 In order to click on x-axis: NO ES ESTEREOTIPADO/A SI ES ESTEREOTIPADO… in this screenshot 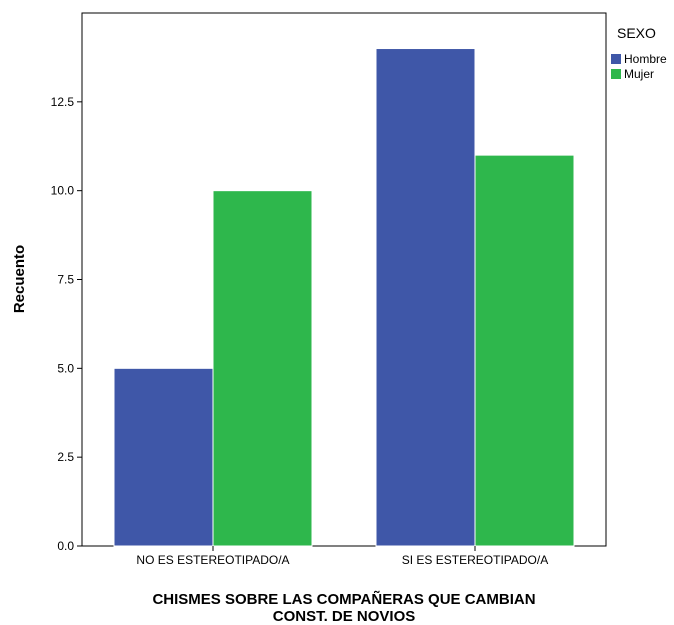, I will do `click(342, 556)`.